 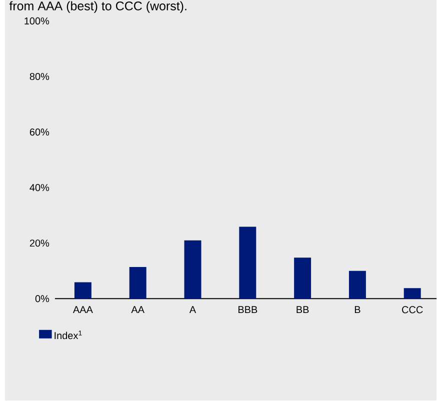 What do you see at coordinates (37, 21) in the screenshot?
I see `y-tick-label: 100%` at bounding box center [37, 21].